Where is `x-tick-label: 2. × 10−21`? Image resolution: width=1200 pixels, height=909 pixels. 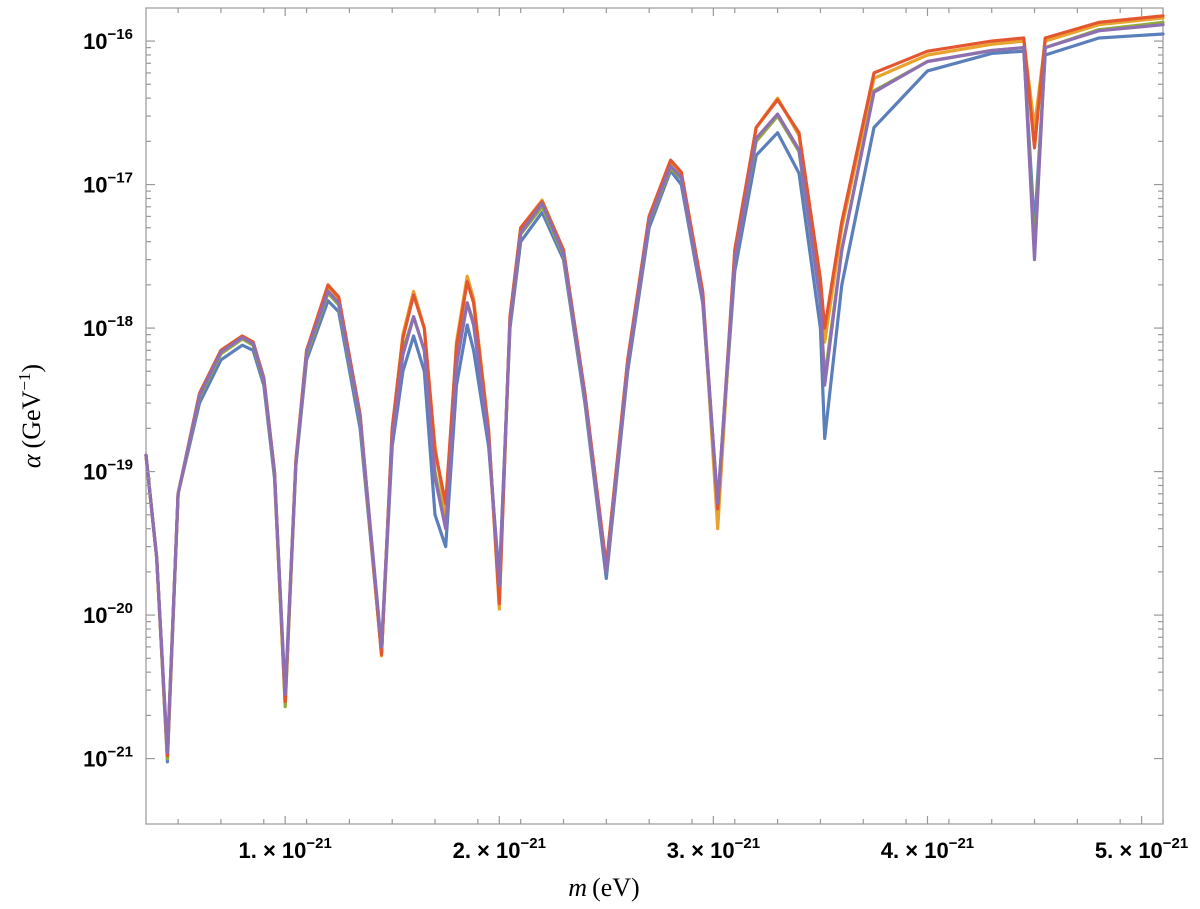 x-tick-label: 2. × 10−21 is located at coordinates (499, 849).